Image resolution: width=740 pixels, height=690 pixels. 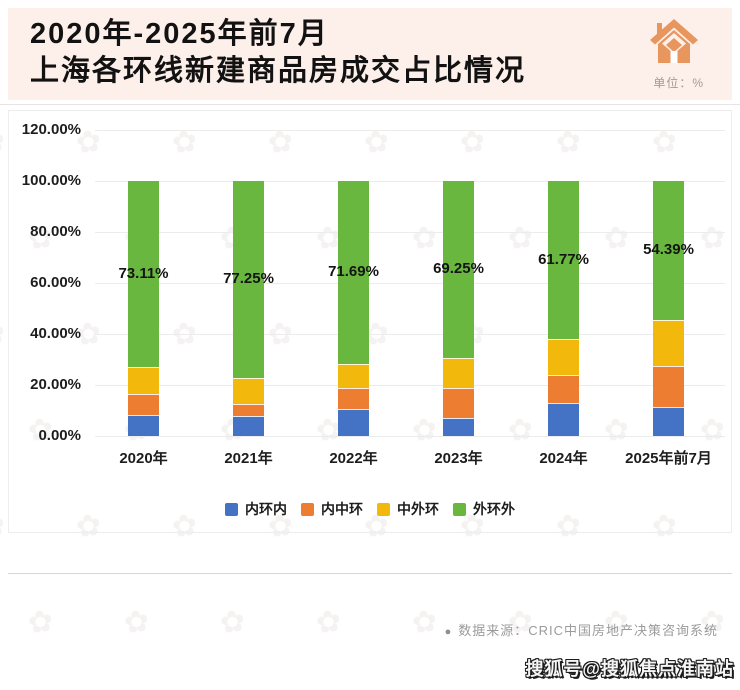 What do you see at coordinates (370, 573) in the screenshot?
I see `footer-divider` at bounding box center [370, 573].